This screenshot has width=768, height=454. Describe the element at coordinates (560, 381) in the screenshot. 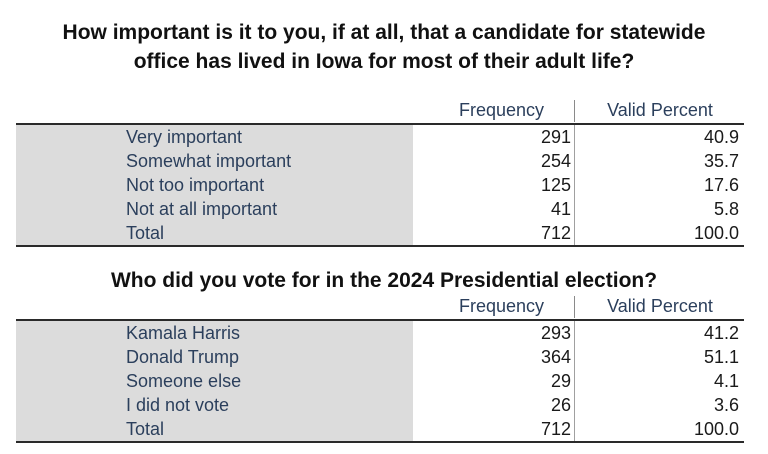

I see `frequency-cell: 29` at that location.